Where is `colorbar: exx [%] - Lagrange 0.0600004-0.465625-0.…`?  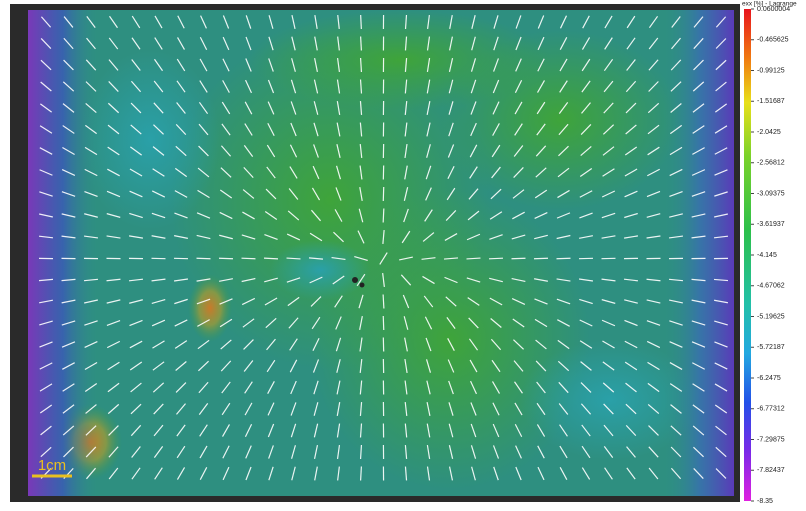
colorbar: exx [%] - Lagrange 0.0600004-0.465625-0.… is located at coordinates (769, 253).